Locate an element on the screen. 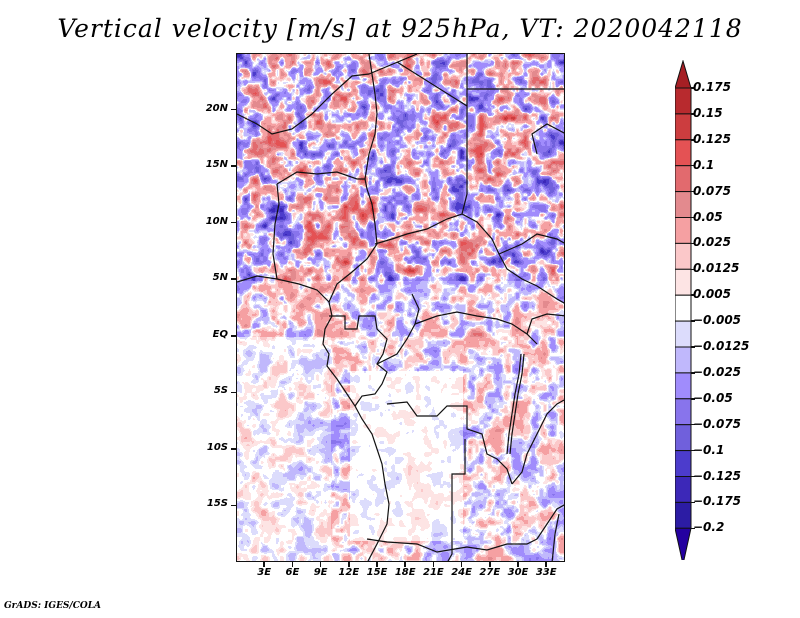  border-angola-namibia is located at coordinates (452, 545).